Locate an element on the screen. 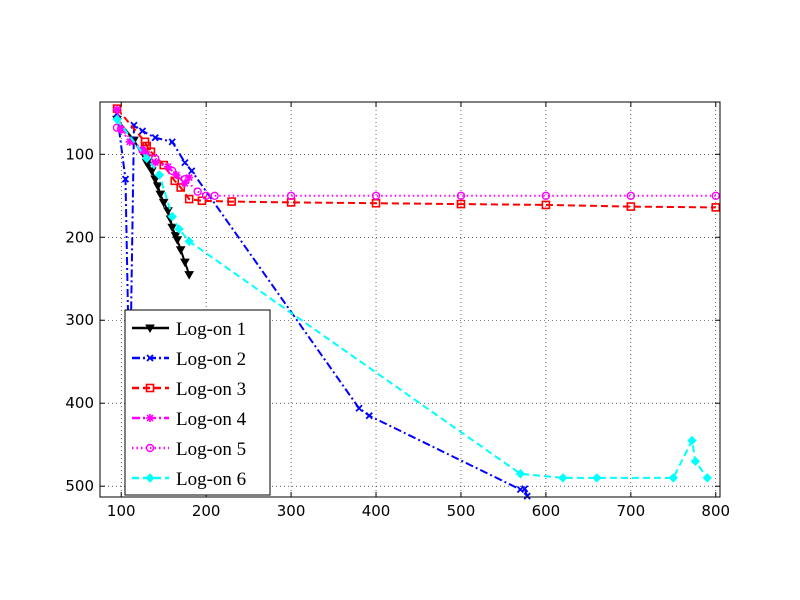 This screenshot has width=800, height=600. y-tick-label: 500 is located at coordinates (79, 486).